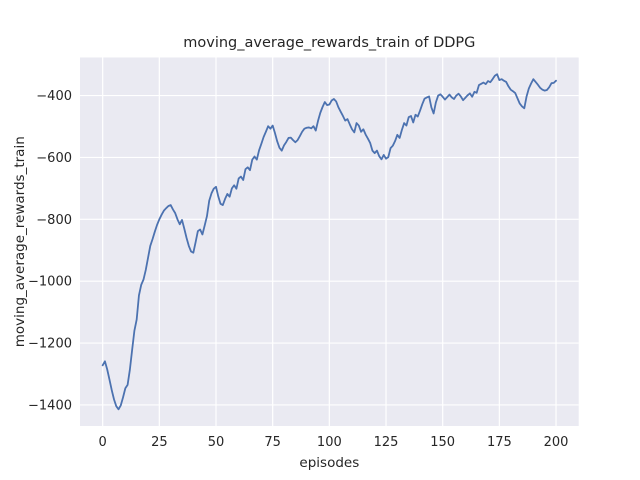 This screenshot has width=640, height=480. I want to click on y-tick-labels: −400 −600 −800 −1000 −1200 −1400, so click(50, 251).